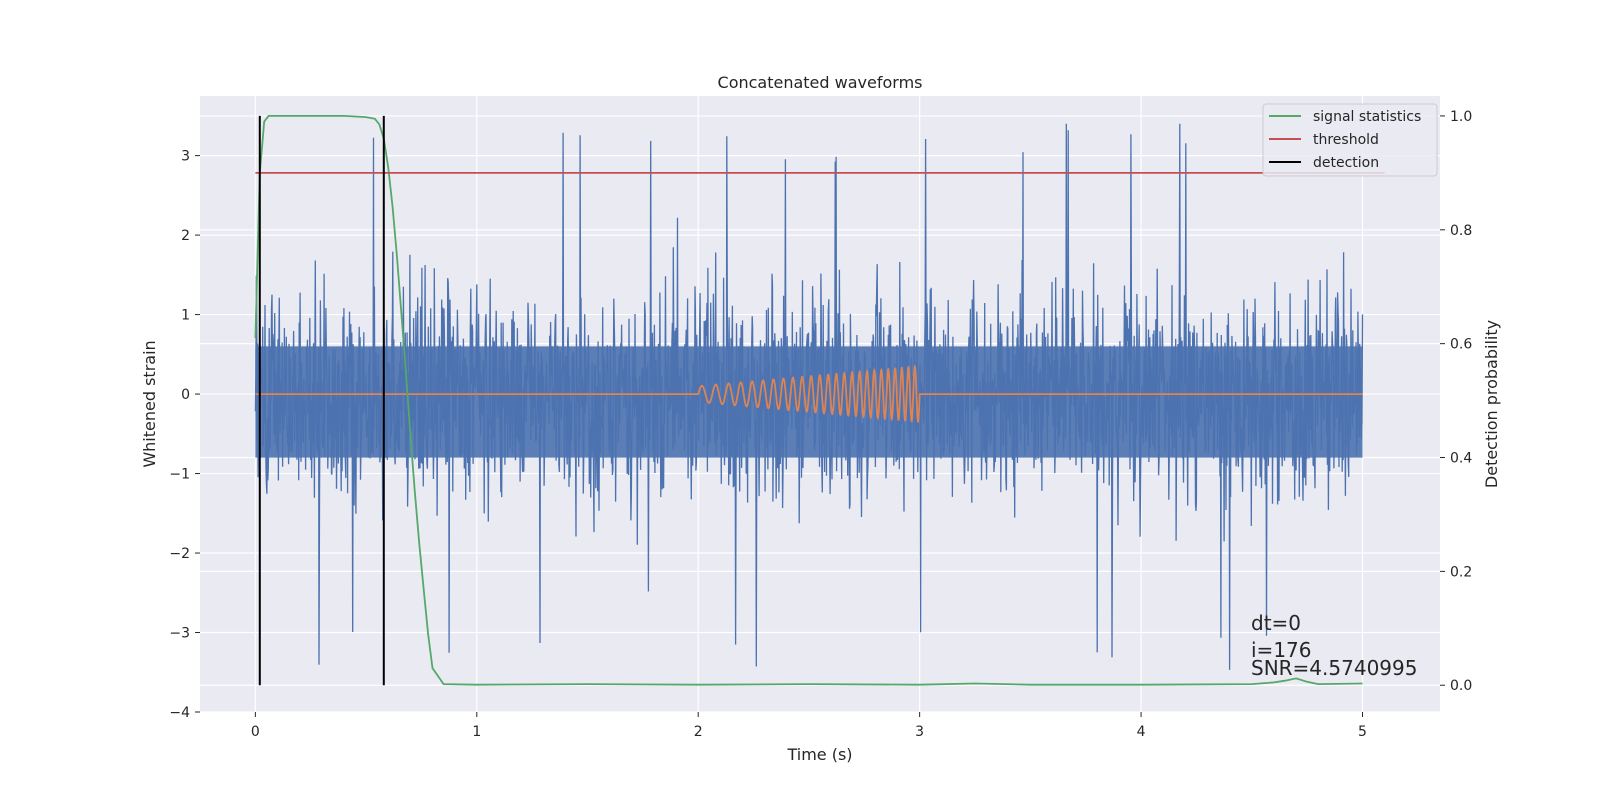 This screenshot has height=800, width=1600. What do you see at coordinates (809, 394) in the screenshot?
I see `series-injected-chirp` at bounding box center [809, 394].